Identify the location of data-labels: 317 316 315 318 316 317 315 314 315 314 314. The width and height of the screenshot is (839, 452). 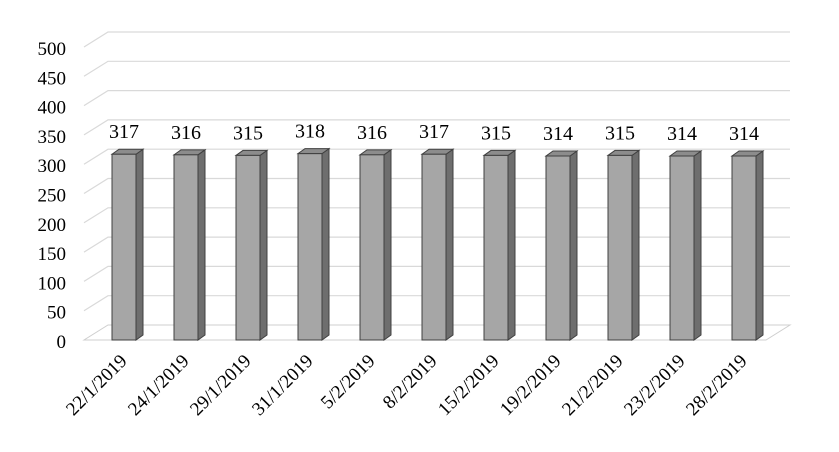
(434, 133).